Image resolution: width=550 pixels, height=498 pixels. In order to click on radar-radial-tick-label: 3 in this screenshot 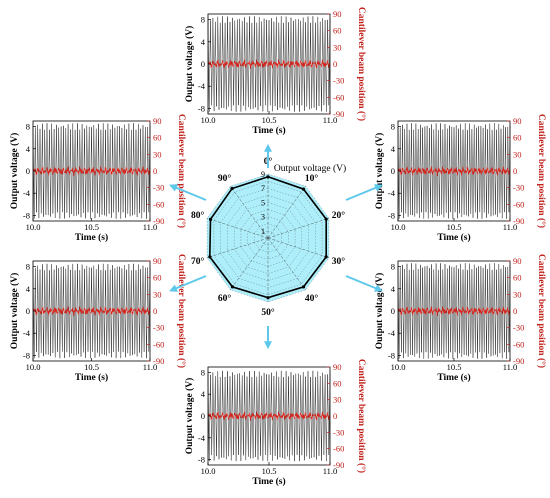, I will do `click(263, 217)`.